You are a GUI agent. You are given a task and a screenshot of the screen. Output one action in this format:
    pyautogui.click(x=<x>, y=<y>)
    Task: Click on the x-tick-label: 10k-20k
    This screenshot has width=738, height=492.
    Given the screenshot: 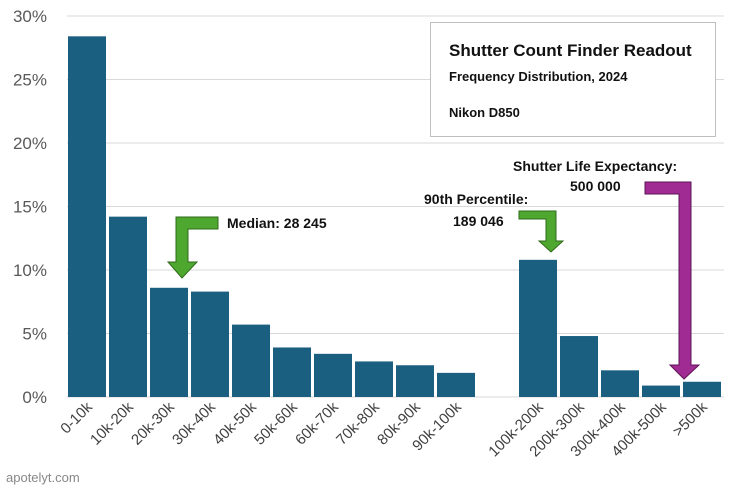 What is the action you would take?
    pyautogui.click(x=112, y=423)
    